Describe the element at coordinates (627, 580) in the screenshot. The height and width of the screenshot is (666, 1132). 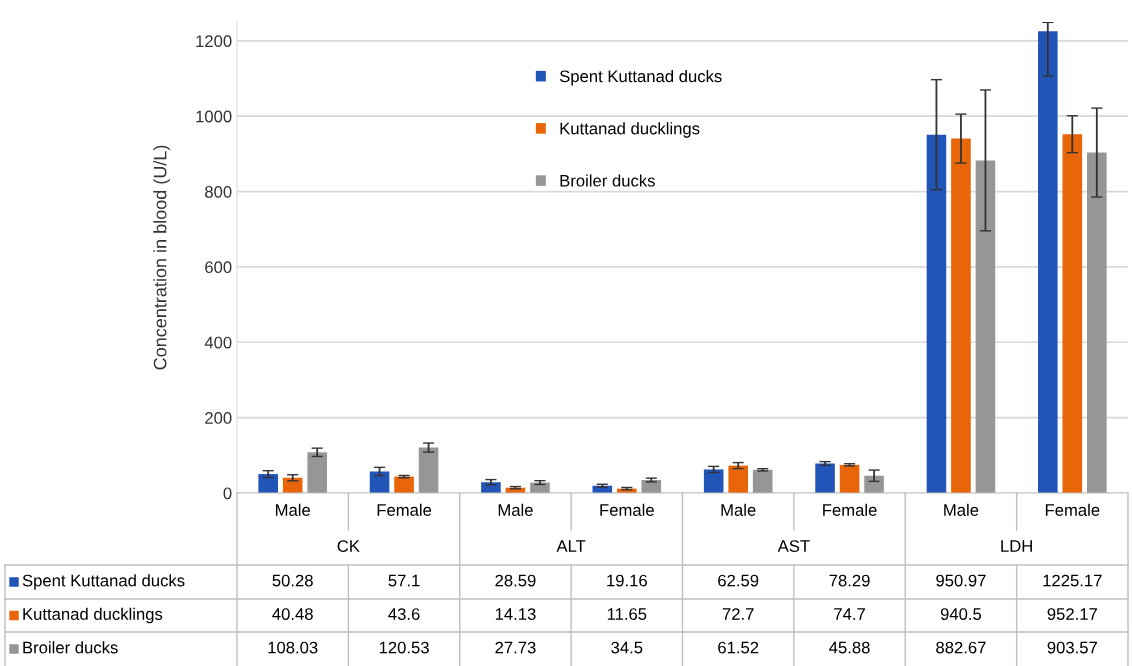
I see `data-label: 19.16` at that location.